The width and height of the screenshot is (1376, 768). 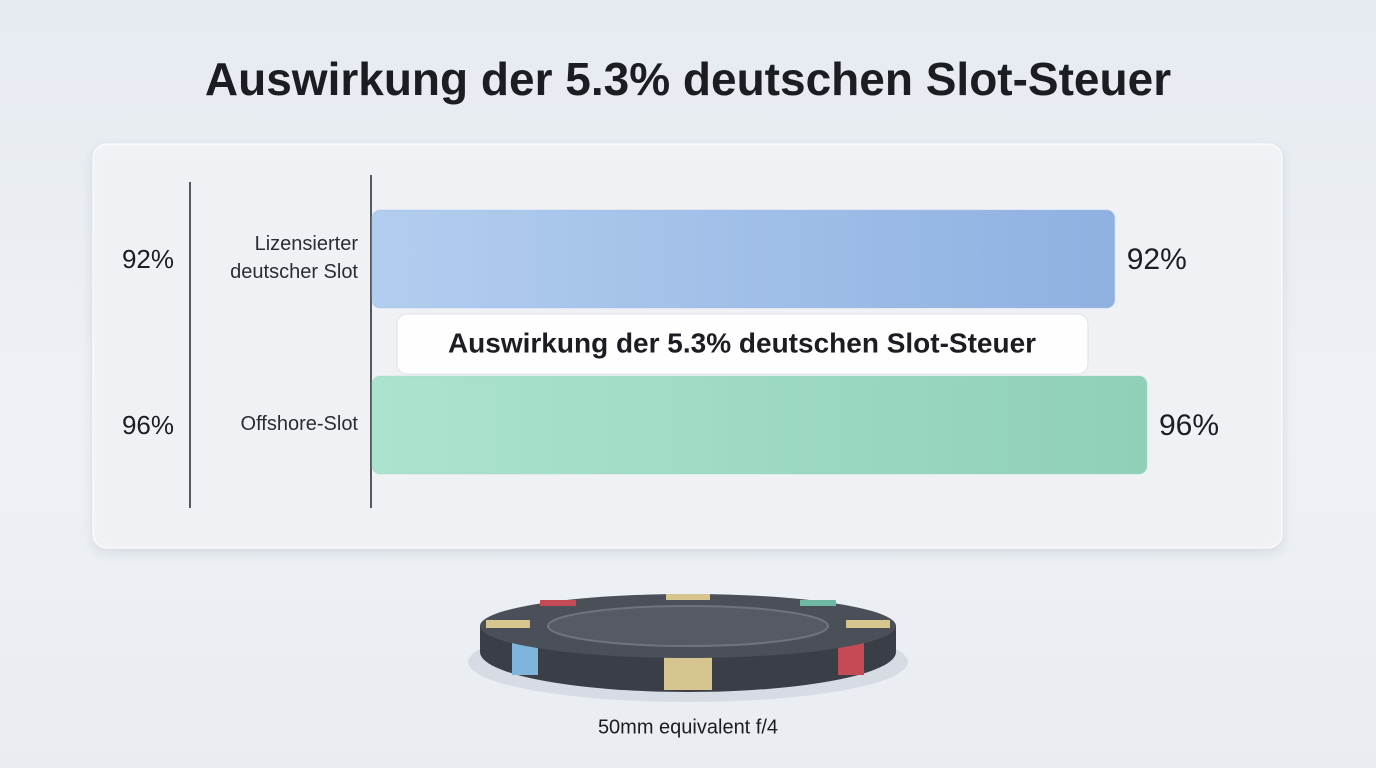 I want to click on category-label: Lizensierter deutscher Slot, so click(x=294, y=258).